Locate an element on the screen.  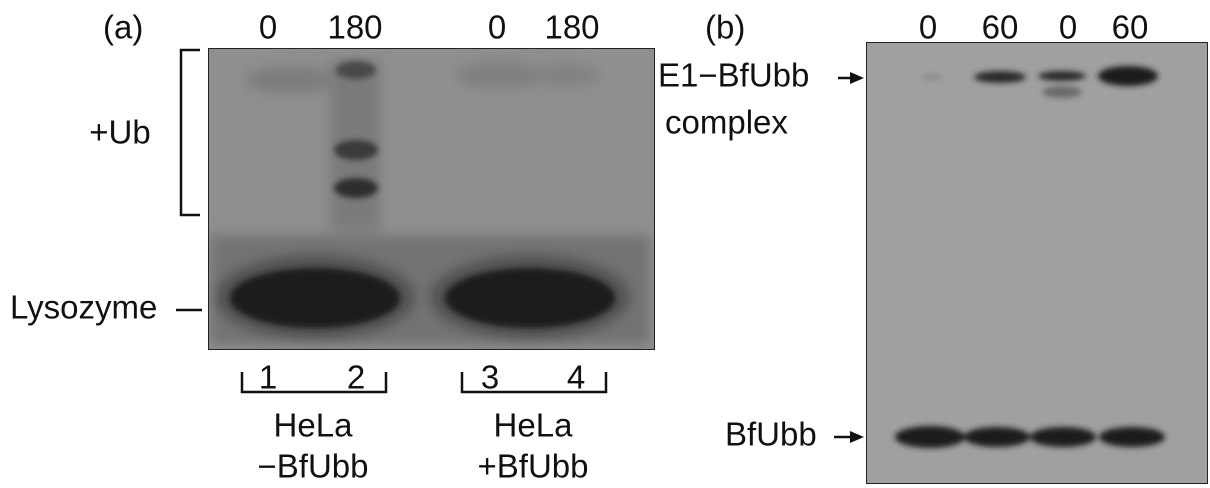
bracket-label: +Ub is located at coordinates (119, 132).